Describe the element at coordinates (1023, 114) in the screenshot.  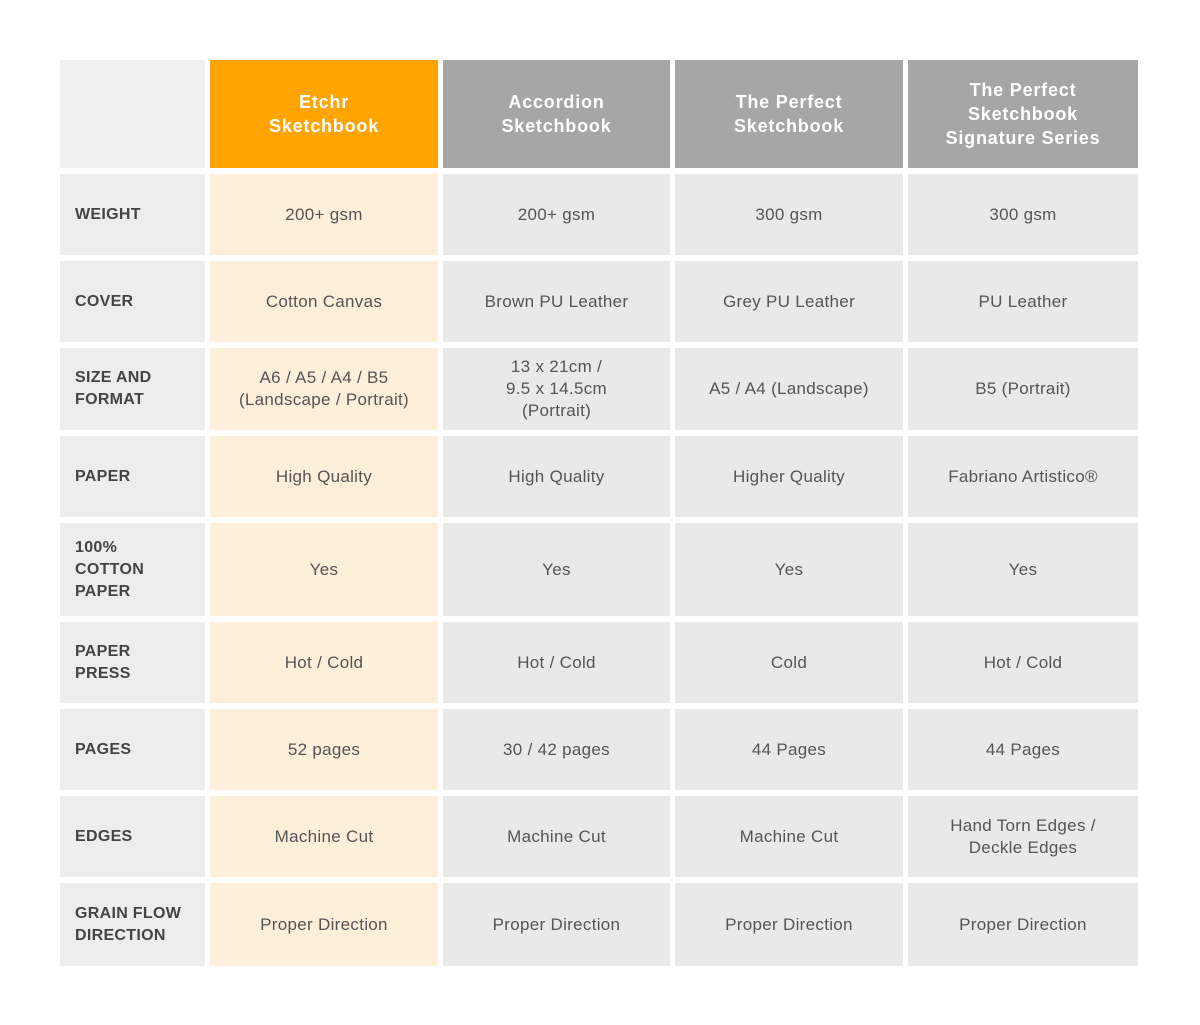
I see `column-header: The Perfect Sketchbook Signature Series` at that location.